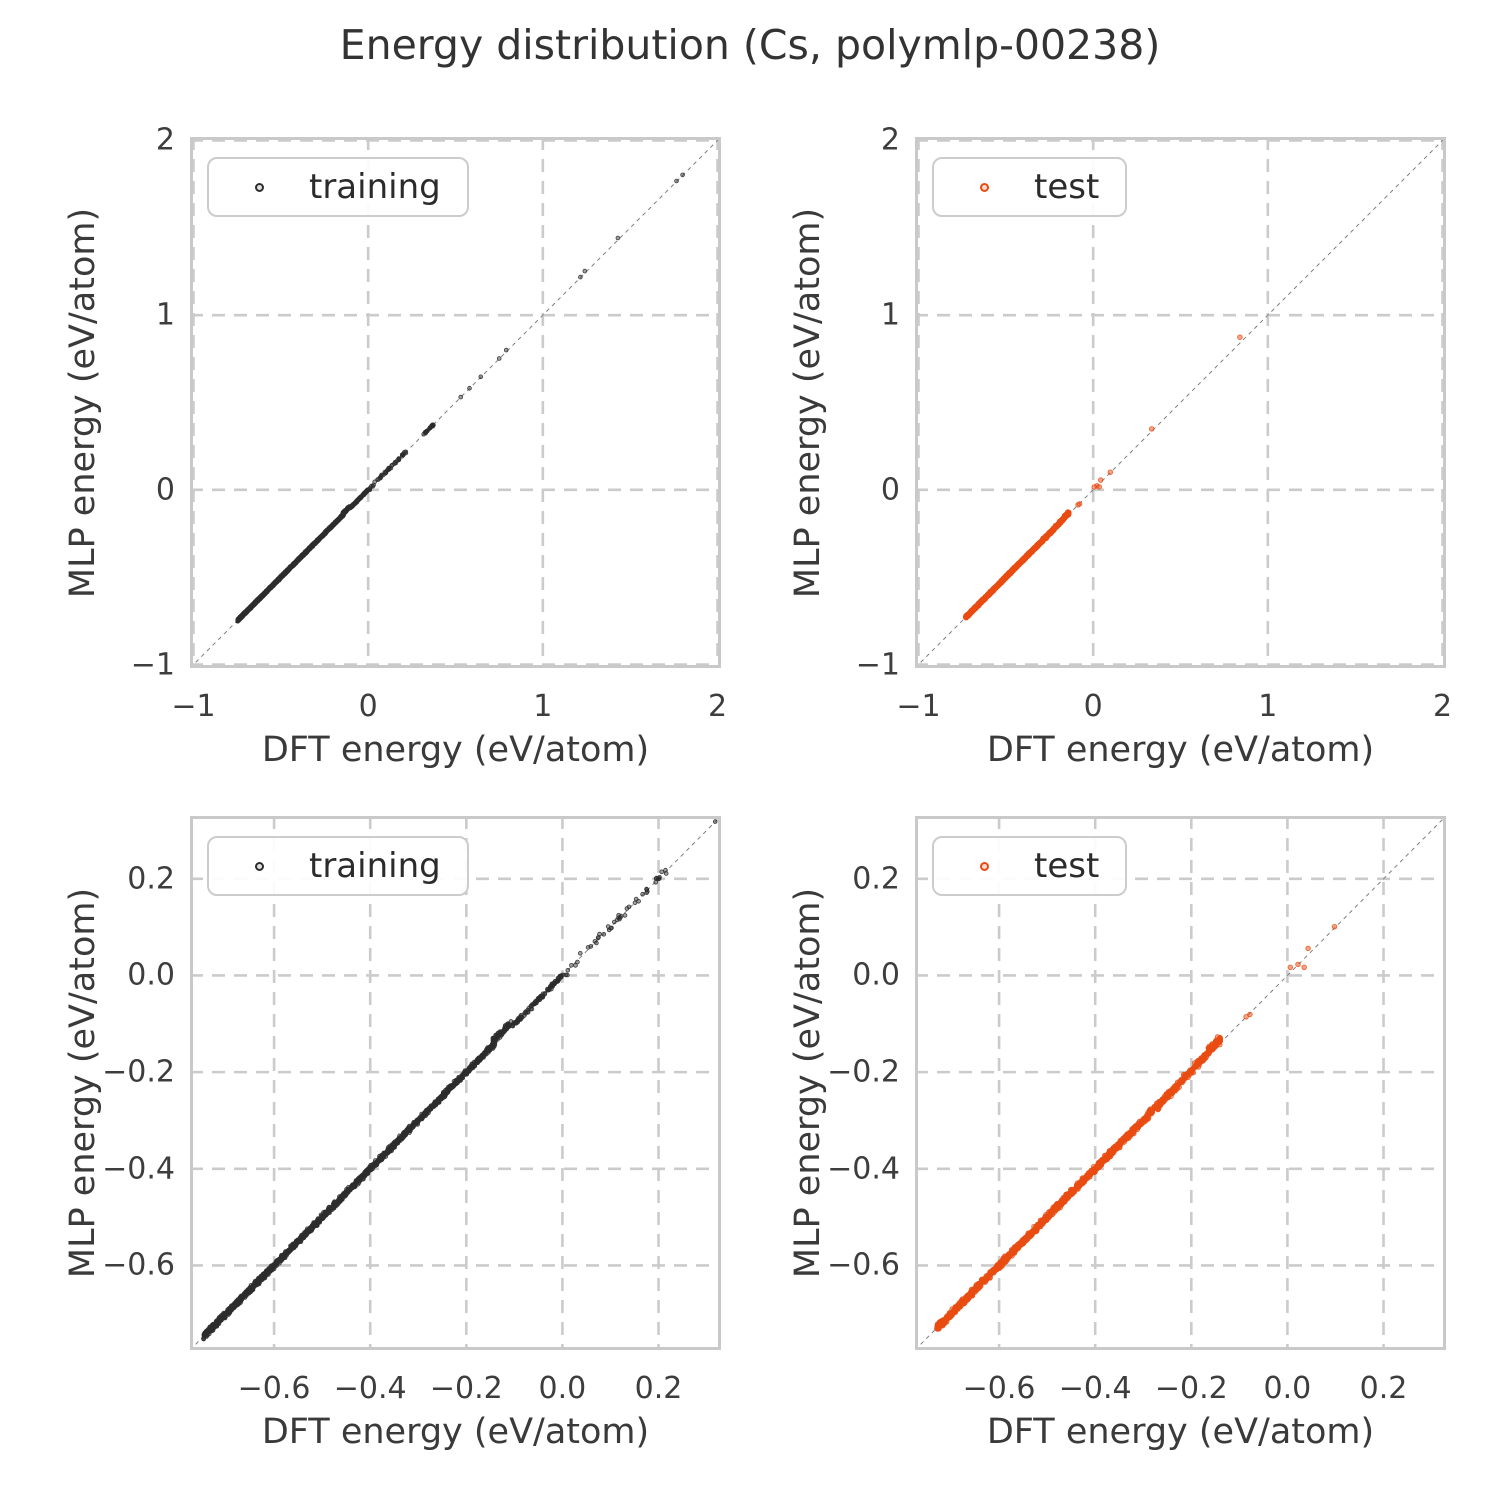 This screenshot has width=1500, height=1500. What do you see at coordinates (750, 45) in the screenshot?
I see `figure-title: Energy distribution (Cs, polymlp-00238)` at bounding box center [750, 45].